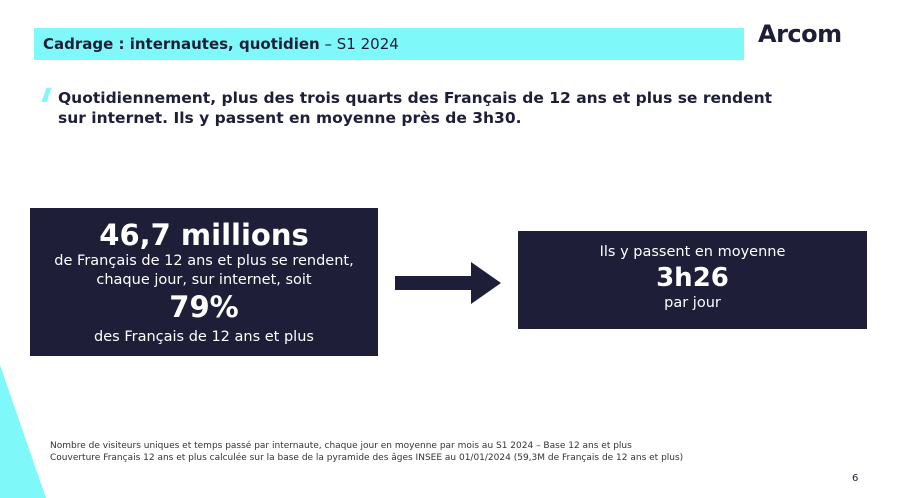 This screenshot has width=897, height=498. What do you see at coordinates (204, 235) in the screenshot?
I see `audience-value: 46,7 millions` at bounding box center [204, 235].